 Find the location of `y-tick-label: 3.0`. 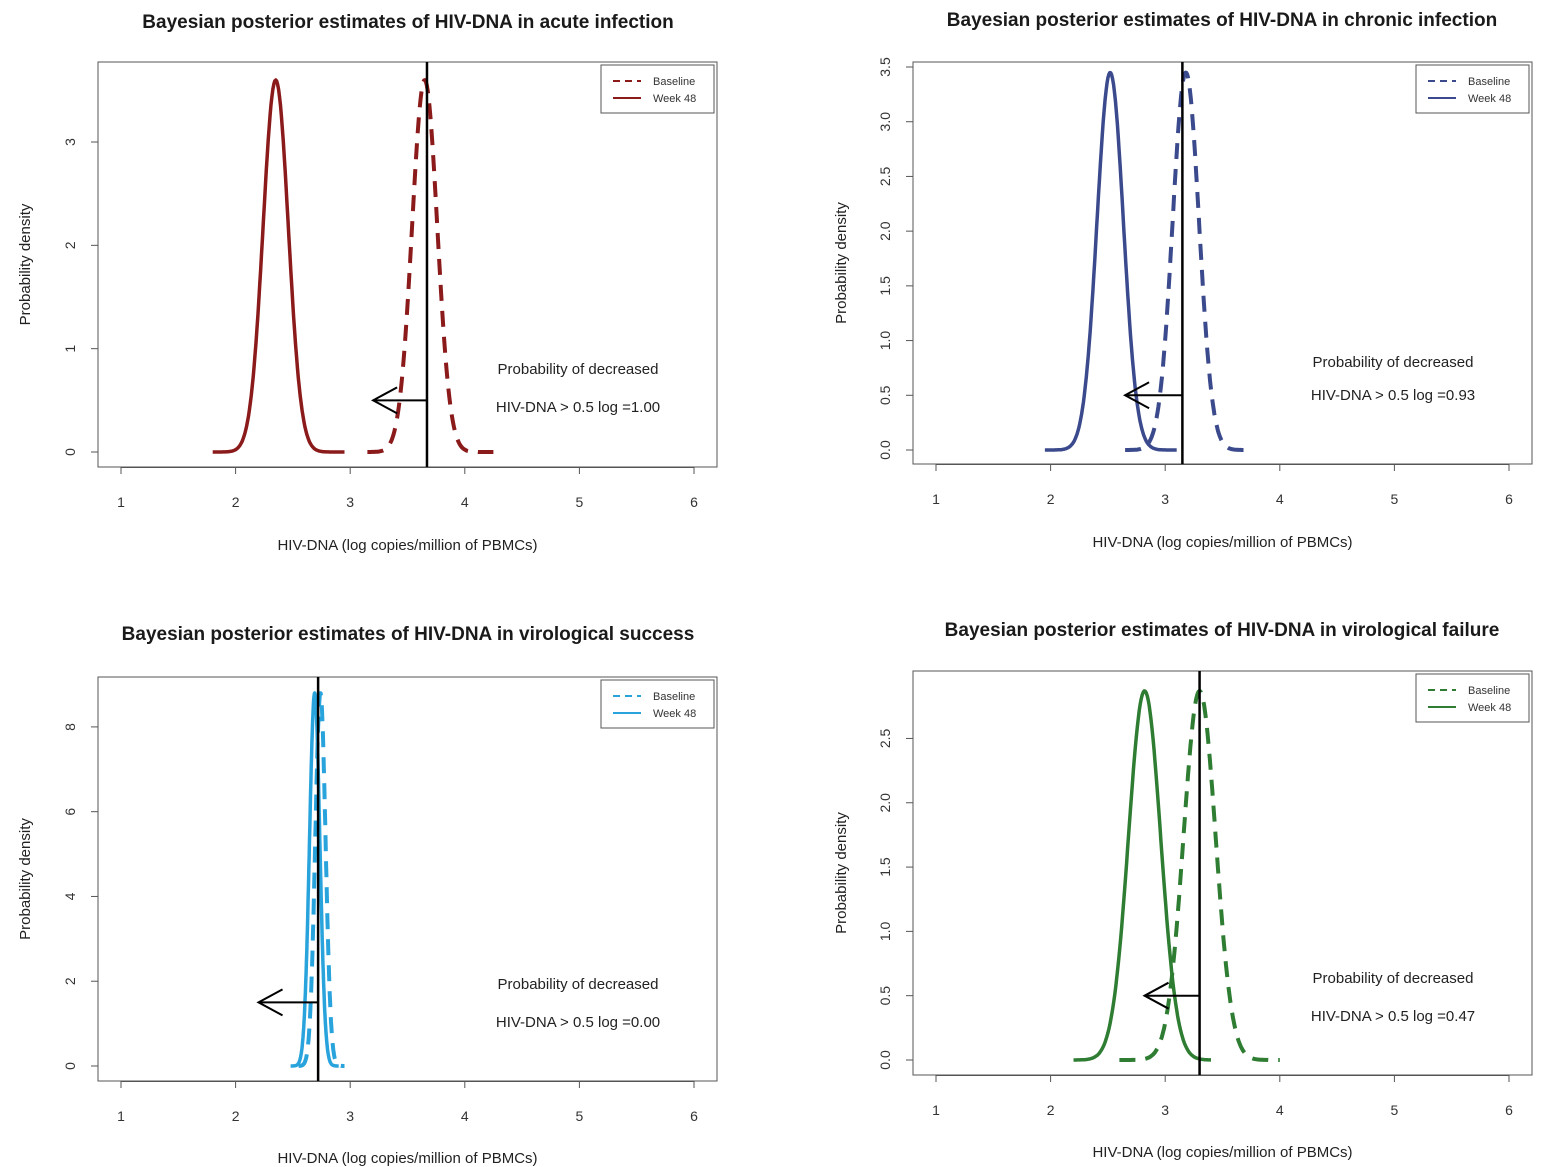

y-tick-label: 3.0 is located at coordinates (885, 122).